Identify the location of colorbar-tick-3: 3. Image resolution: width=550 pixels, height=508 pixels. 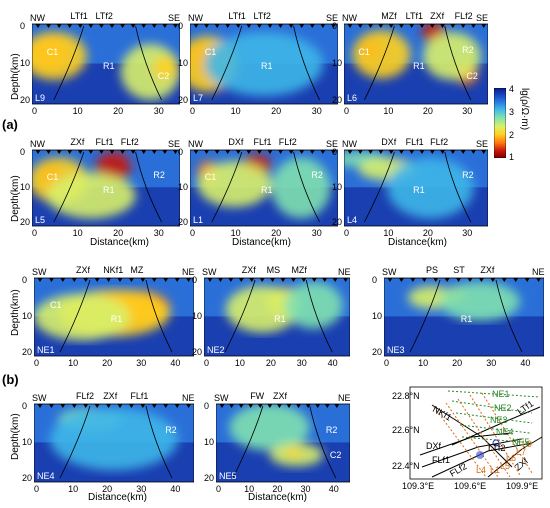
(512, 112).